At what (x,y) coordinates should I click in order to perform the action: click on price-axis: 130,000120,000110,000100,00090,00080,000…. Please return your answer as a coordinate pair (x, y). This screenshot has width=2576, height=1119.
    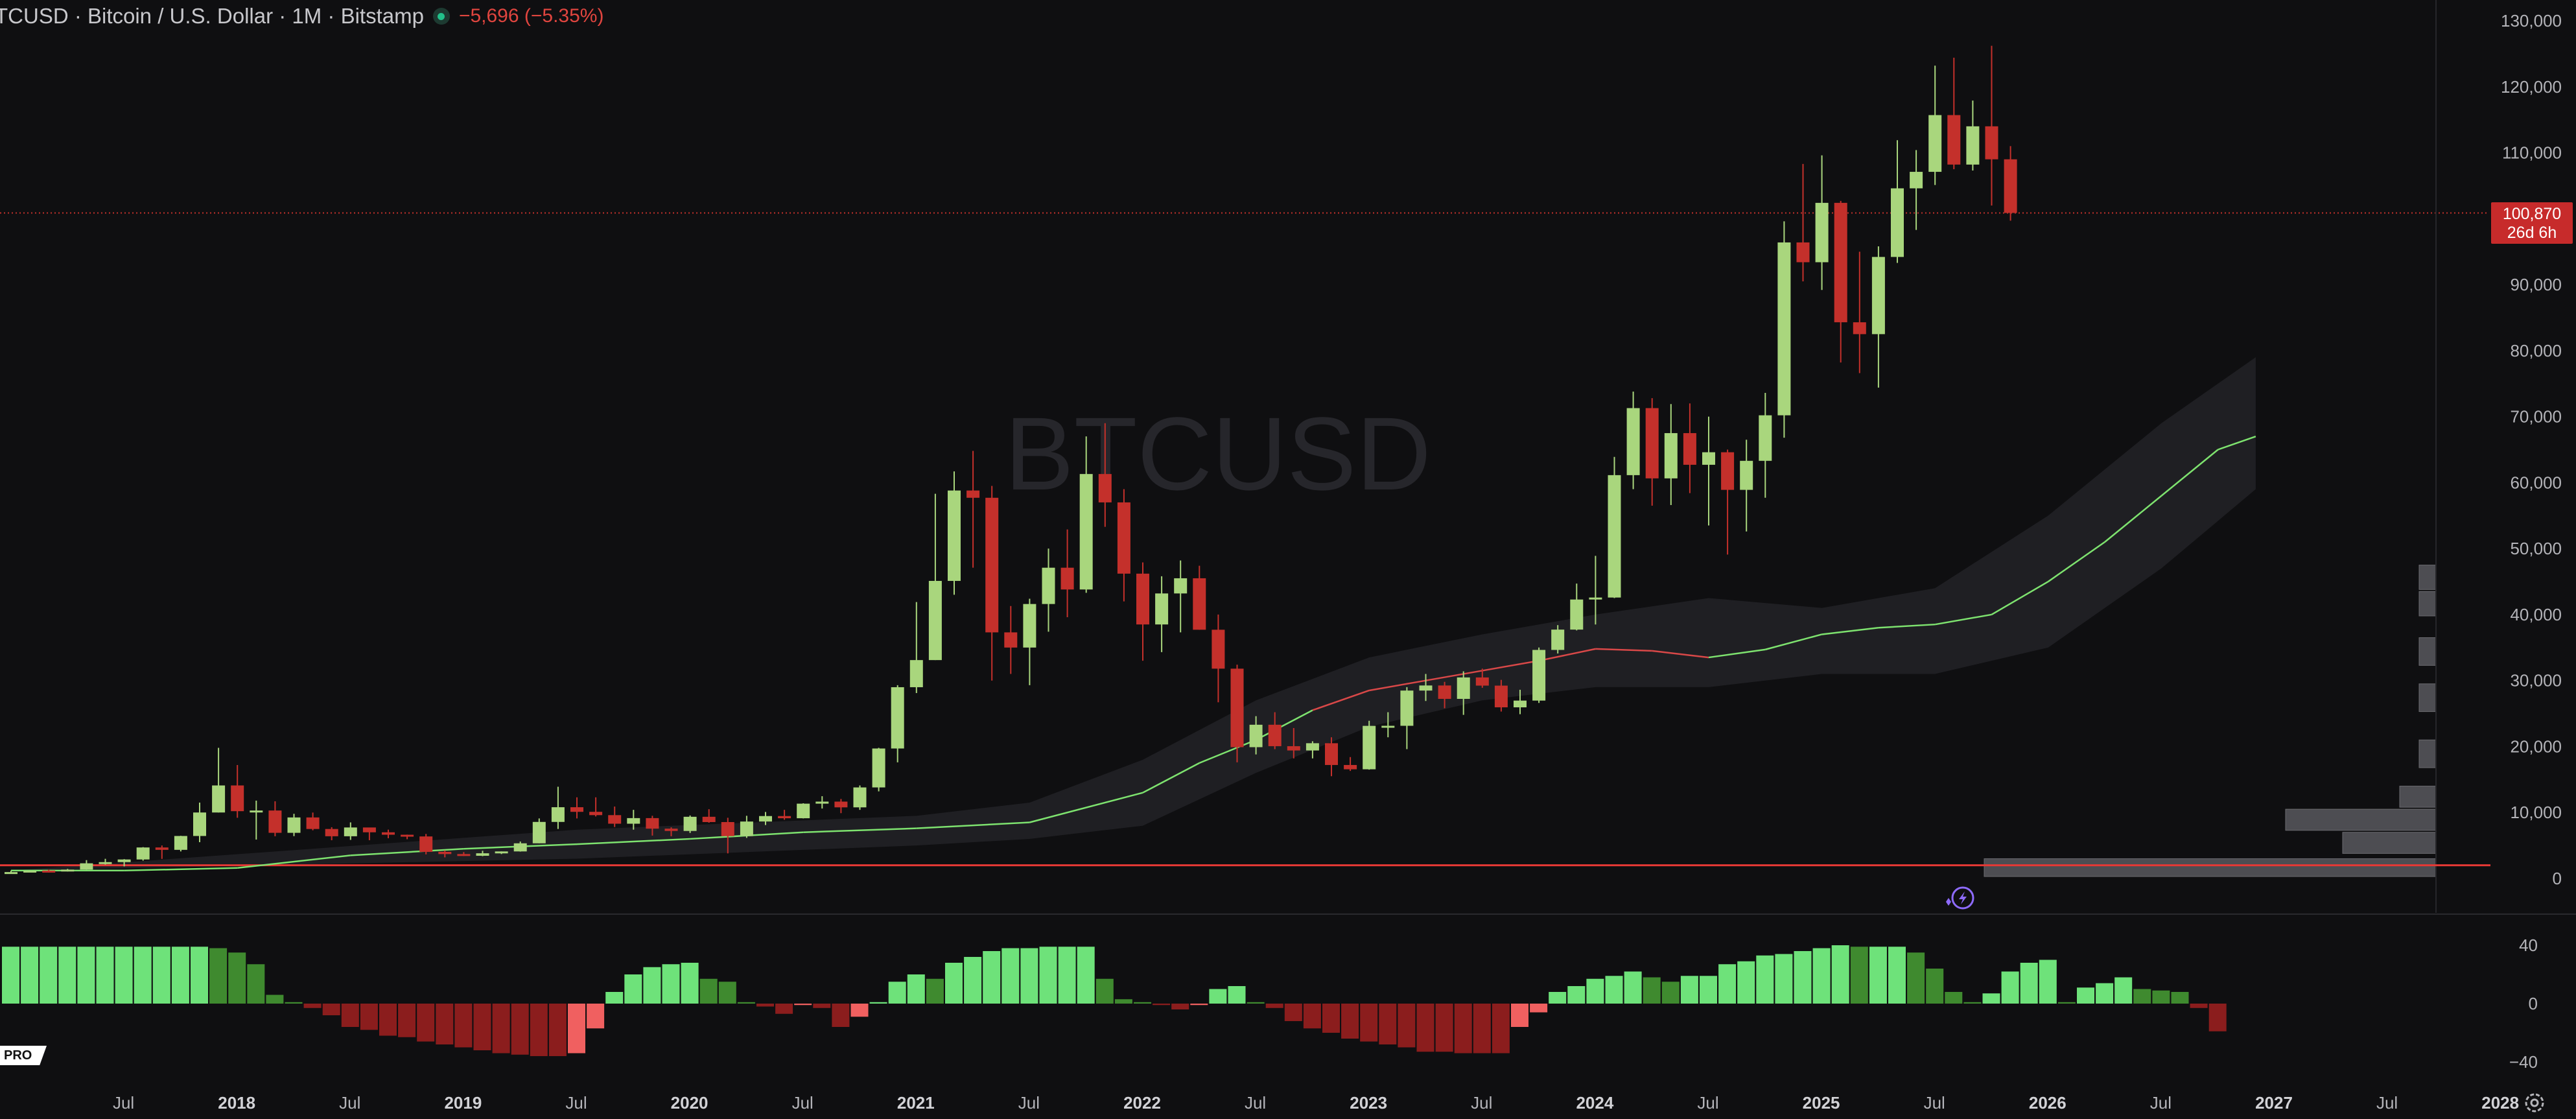
    Looking at the image, I should click on (2531, 450).